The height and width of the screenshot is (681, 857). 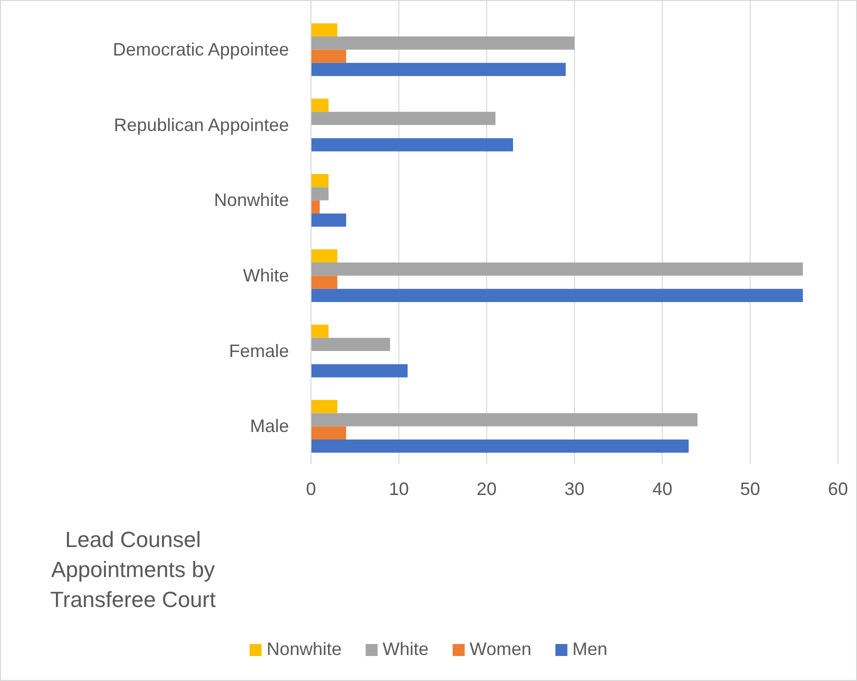 I want to click on x-tick-label: 30, so click(x=574, y=488).